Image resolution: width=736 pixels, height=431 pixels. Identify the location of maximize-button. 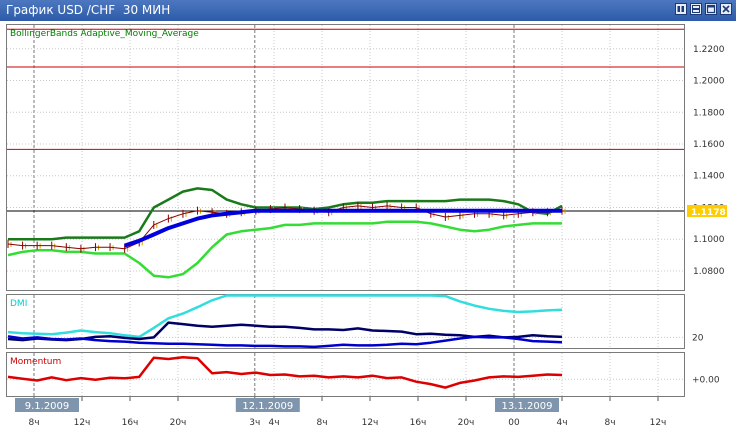
(711, 9).